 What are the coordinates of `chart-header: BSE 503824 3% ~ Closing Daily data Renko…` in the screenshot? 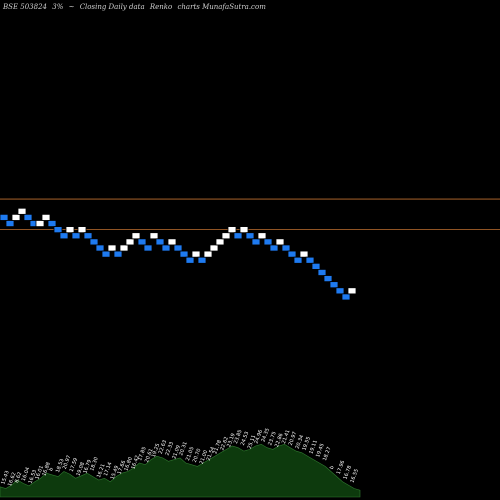 It's located at (250, 7).